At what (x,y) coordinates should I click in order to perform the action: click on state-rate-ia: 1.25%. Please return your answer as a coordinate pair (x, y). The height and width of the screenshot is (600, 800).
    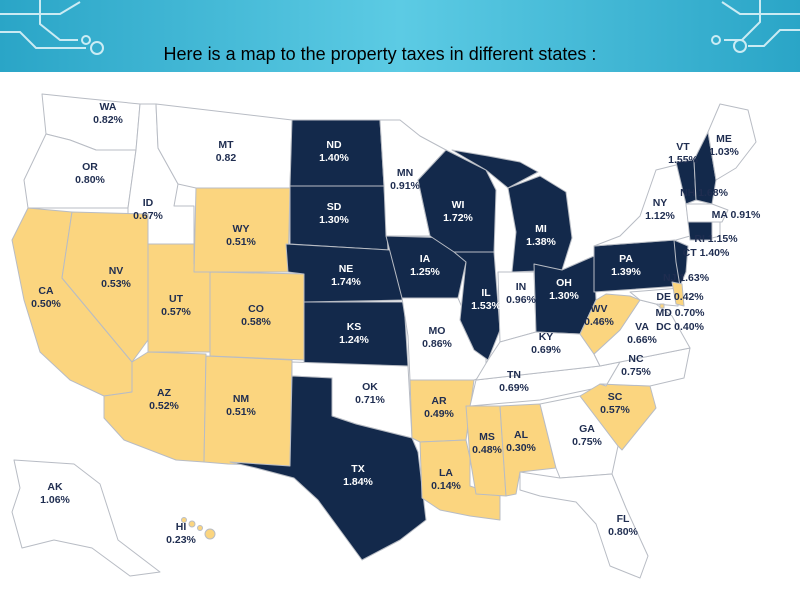
    Looking at the image, I should click on (425, 272).